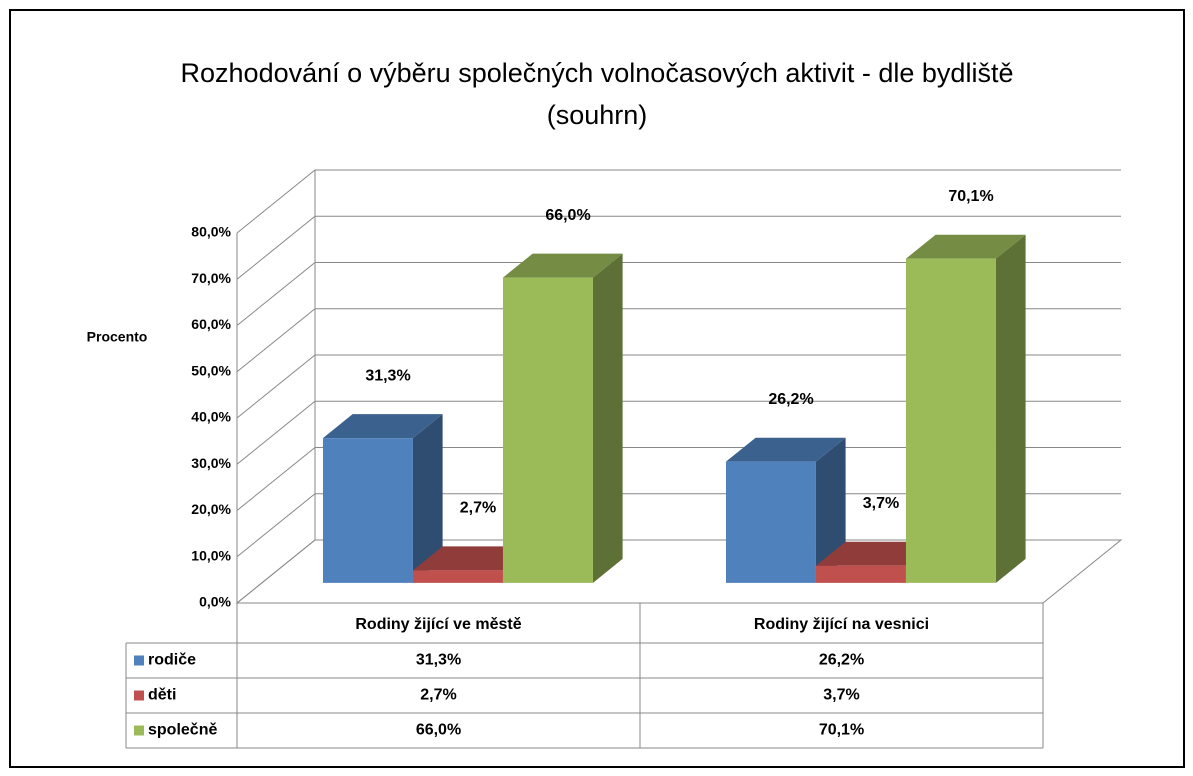 The width and height of the screenshot is (1193, 776). Describe the element at coordinates (478, 508) in the screenshot. I see `data-label: 2,7%` at that location.